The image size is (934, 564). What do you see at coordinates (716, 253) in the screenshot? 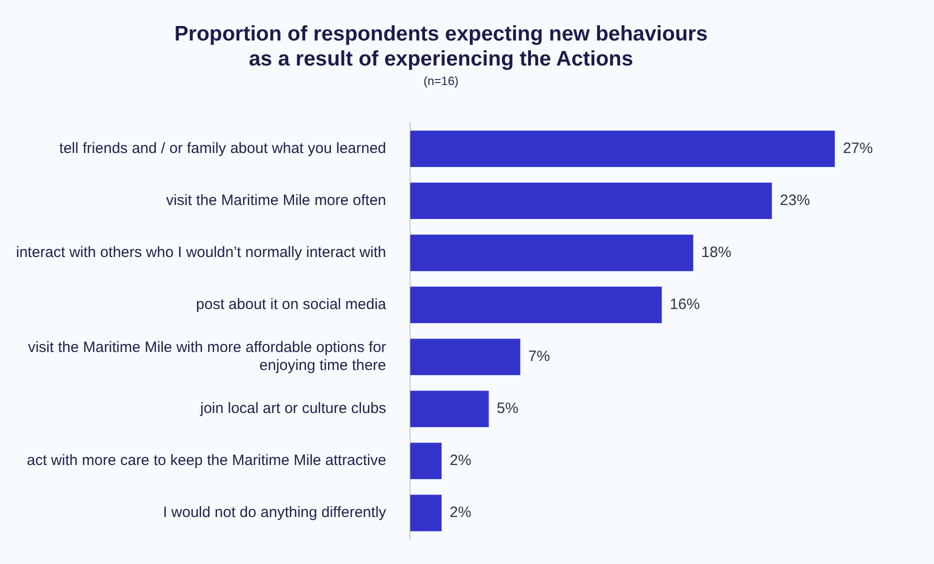
I see `data-label: 18%` at bounding box center [716, 253].